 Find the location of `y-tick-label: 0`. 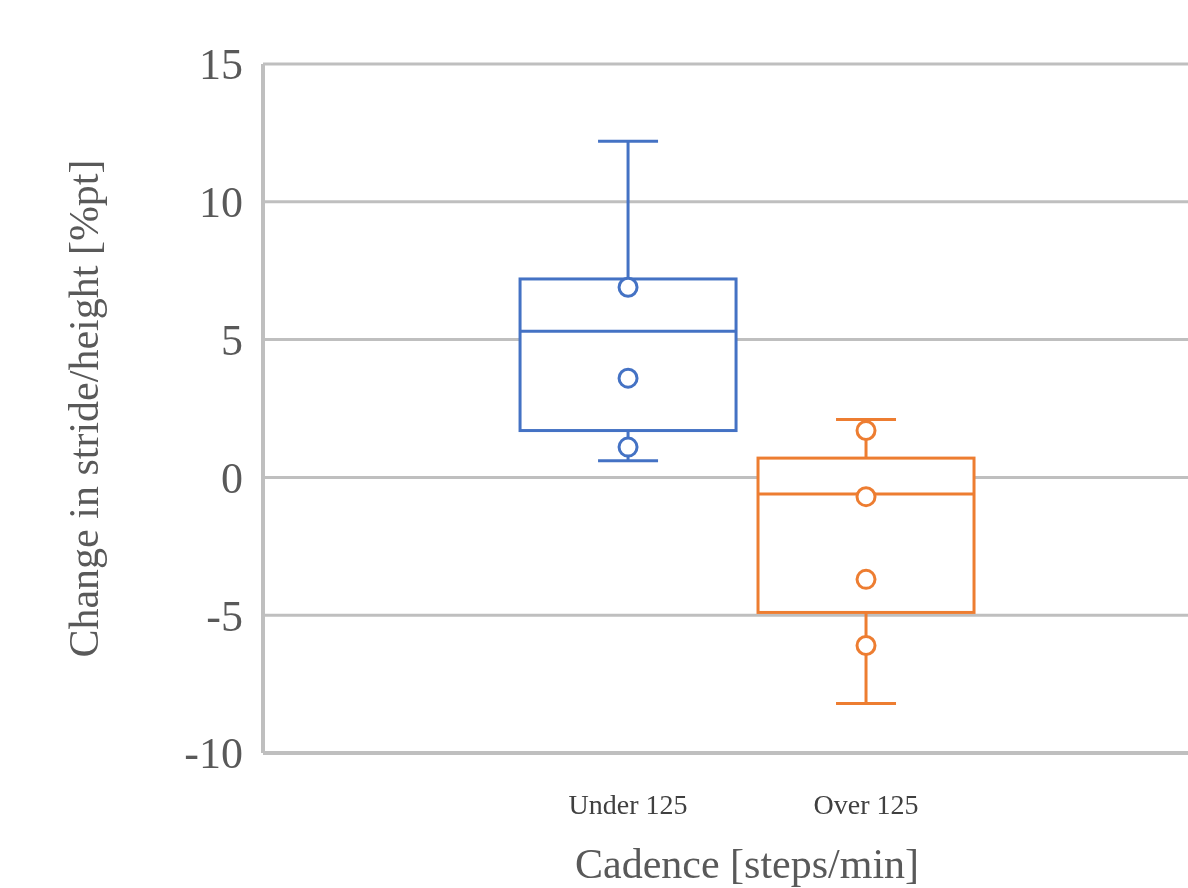

y-tick-label: 0 is located at coordinates (232, 478).